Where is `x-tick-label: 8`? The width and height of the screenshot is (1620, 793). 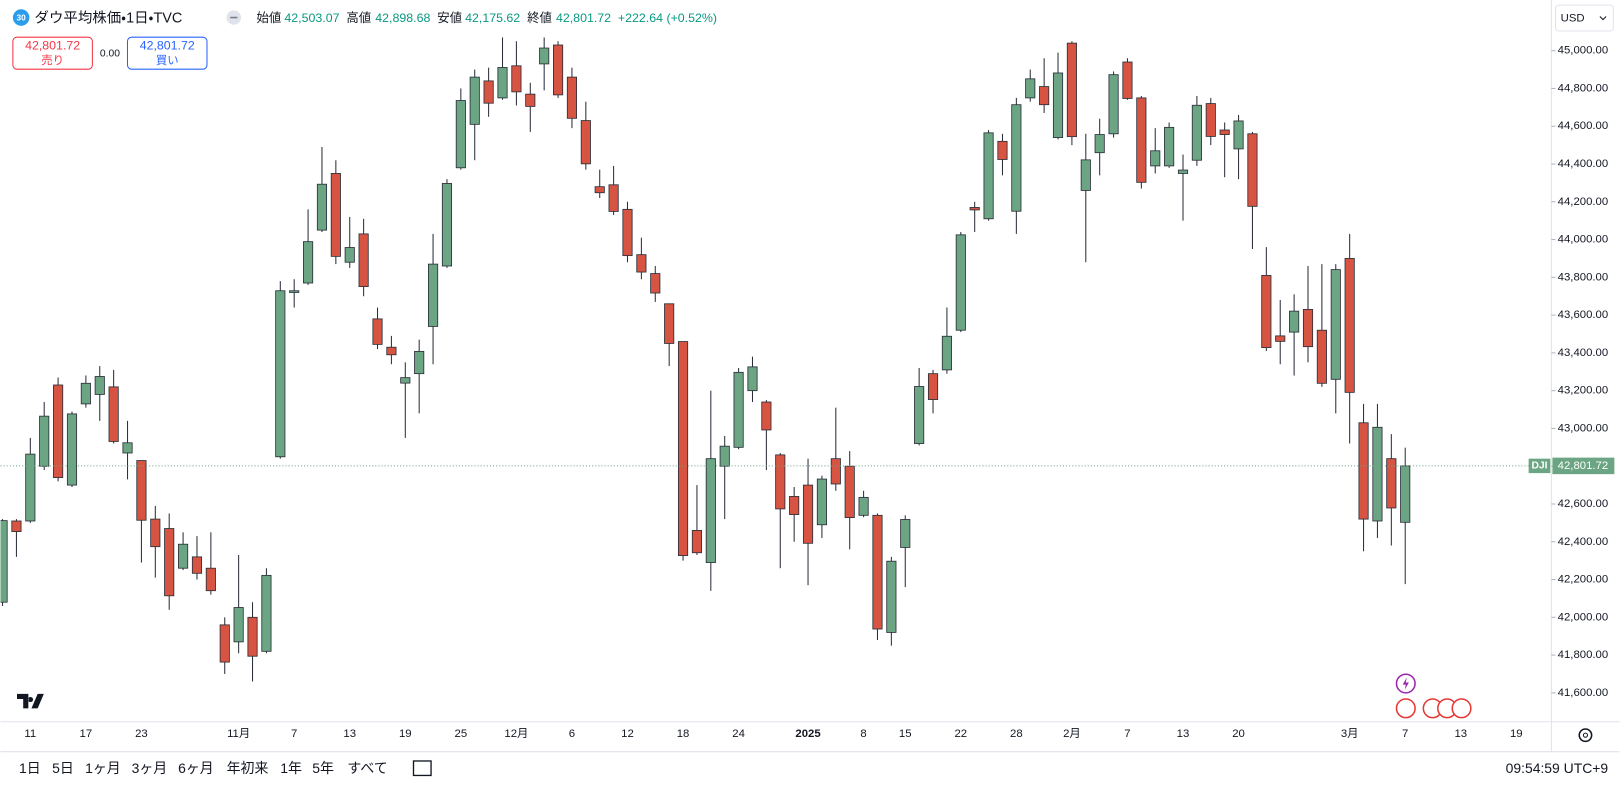 x-tick-label: 8 is located at coordinates (863, 734).